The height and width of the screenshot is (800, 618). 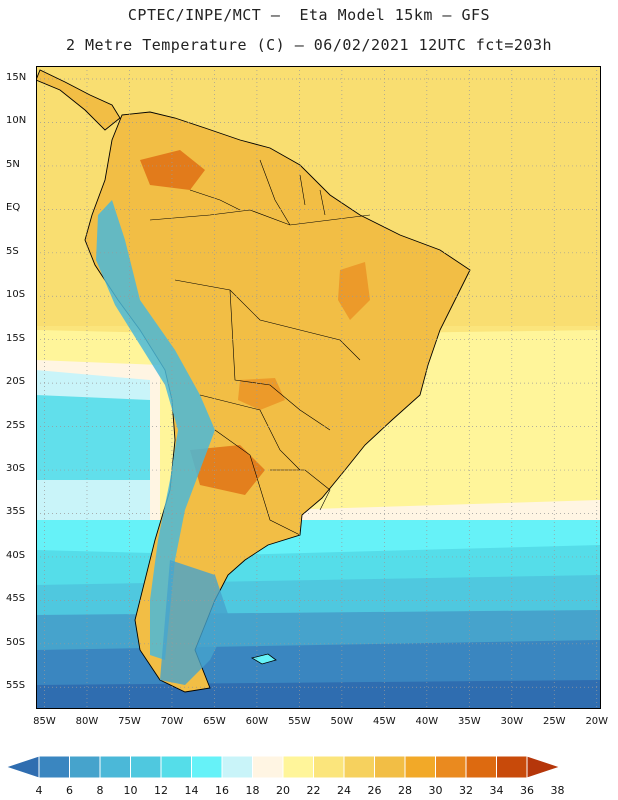 What do you see at coordinates (496, 790) in the screenshot?
I see `colorbar-label: 34` at bounding box center [496, 790].